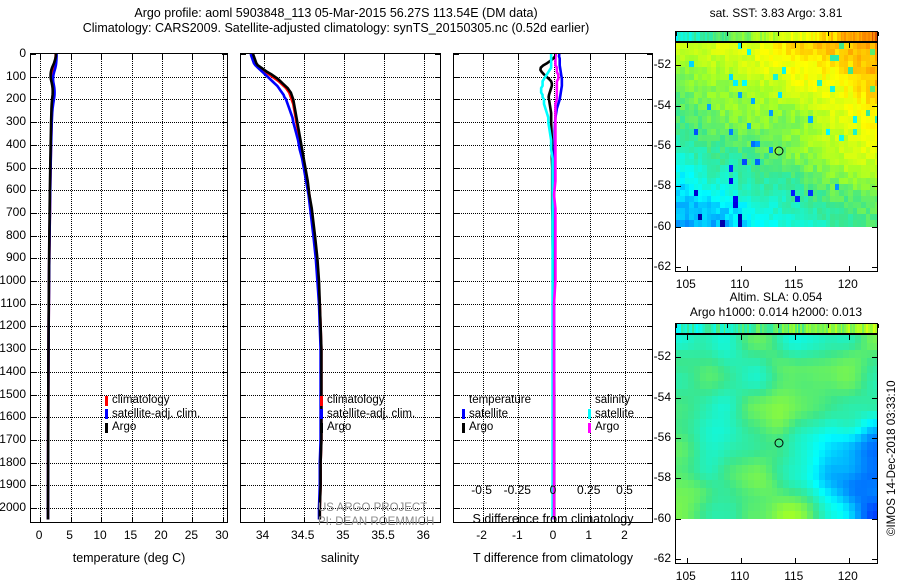 Image resolution: width=900 pixels, height=583 pixels. Describe the element at coordinates (340, 558) in the screenshot. I see `salinity-xlabel: salinity` at that location.